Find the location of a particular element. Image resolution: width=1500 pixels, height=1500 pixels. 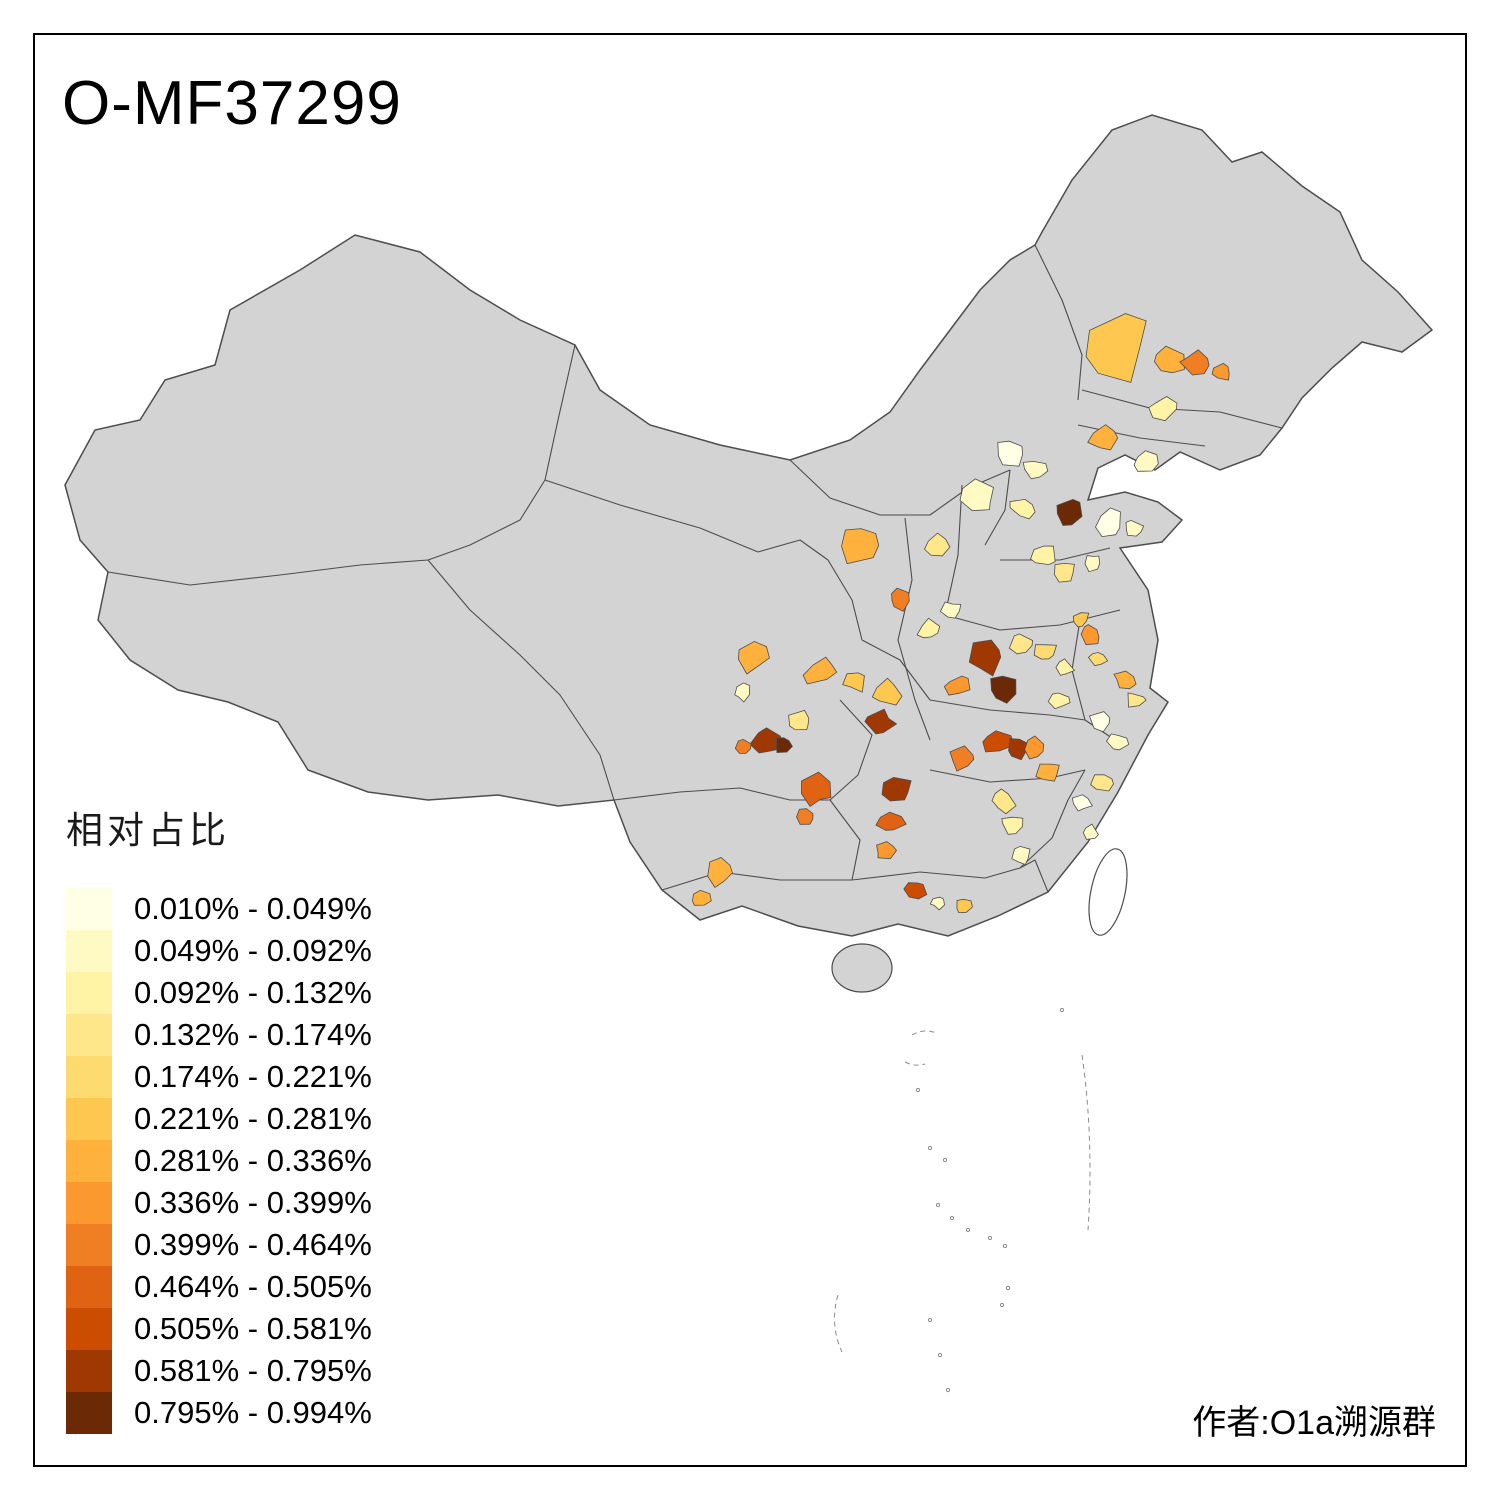

attribution: 作者:O1a溯源群 is located at coordinates (1314, 1423).